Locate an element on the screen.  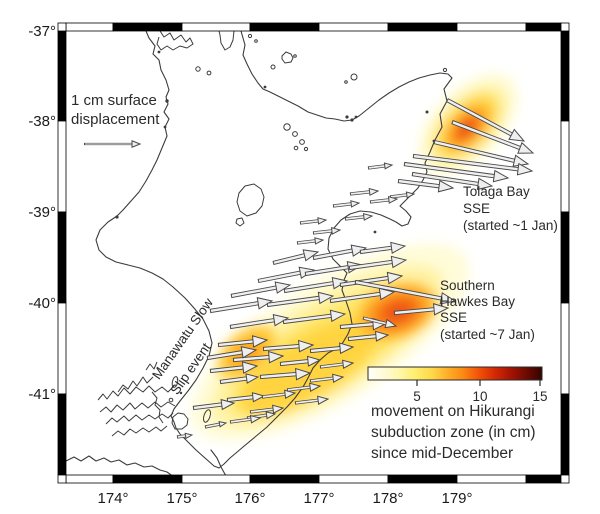
scale-arrow-1cm is located at coordinates (113, 144).